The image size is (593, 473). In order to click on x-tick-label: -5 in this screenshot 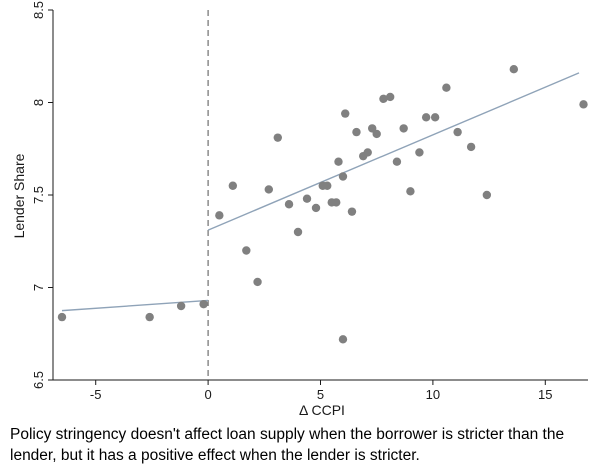, I will do `click(96, 394)`.